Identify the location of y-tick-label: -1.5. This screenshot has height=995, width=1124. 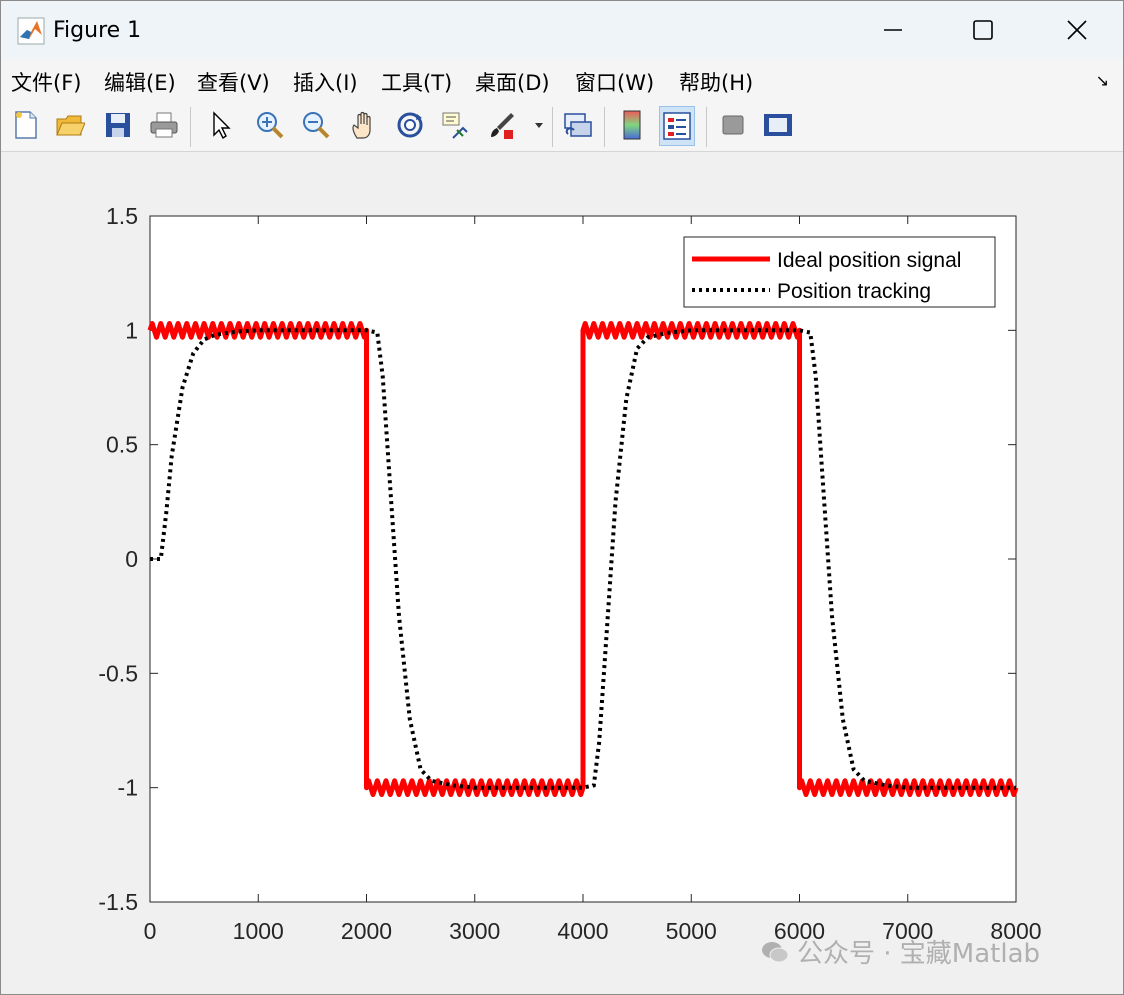
(118, 902).